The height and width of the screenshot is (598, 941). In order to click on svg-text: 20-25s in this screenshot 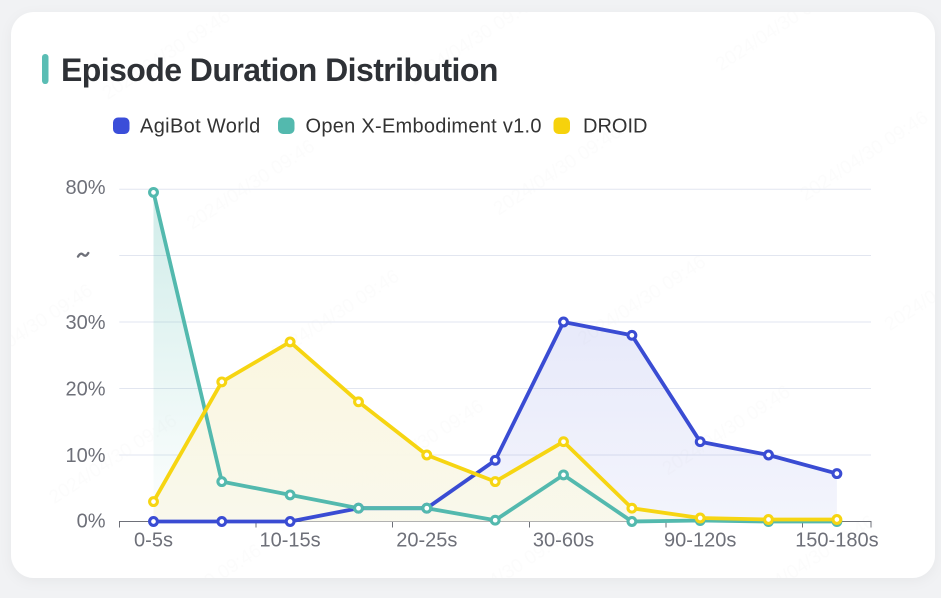, I will do `click(426, 541)`.